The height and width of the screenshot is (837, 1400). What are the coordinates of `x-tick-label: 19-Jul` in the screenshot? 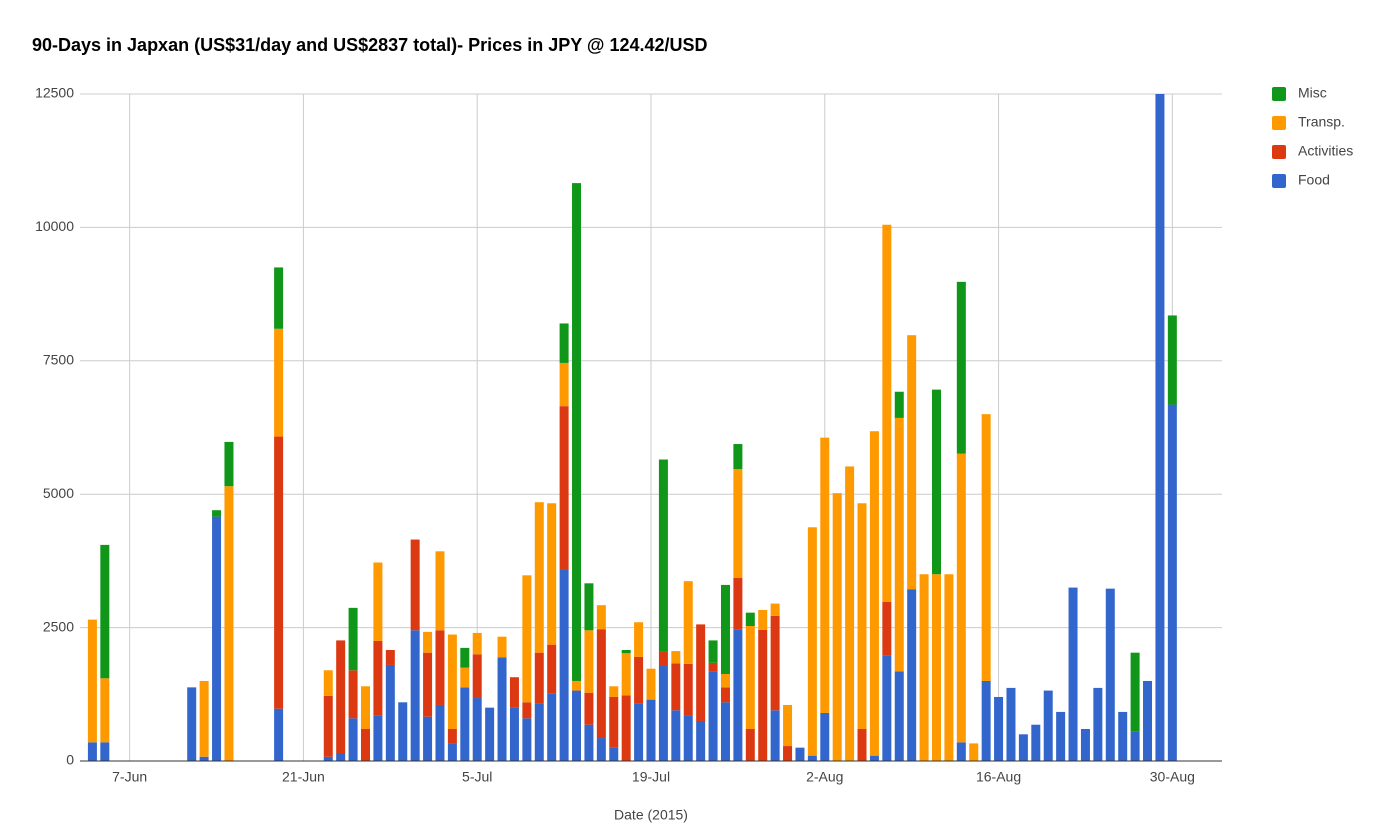 It's located at (651, 777).